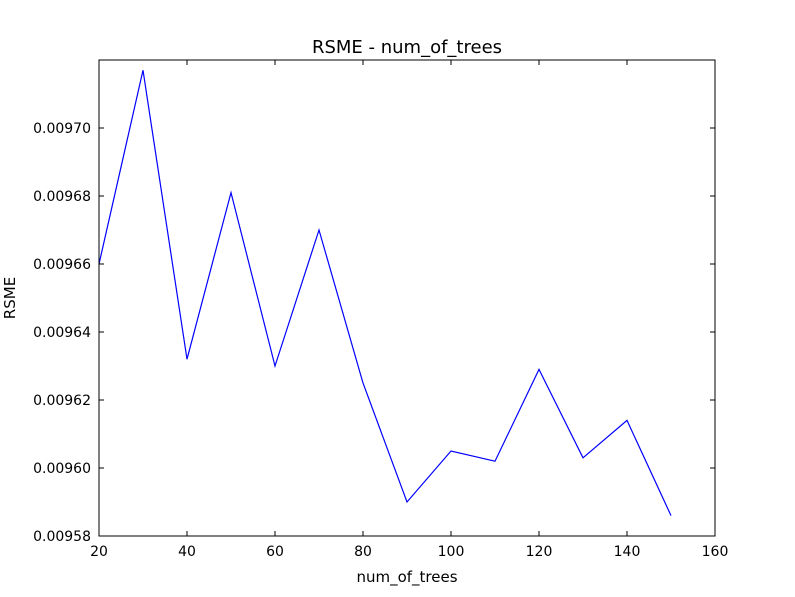 This screenshot has width=795, height=597. Describe the element at coordinates (539, 552) in the screenshot. I see `x-tick-label: 120` at that location.